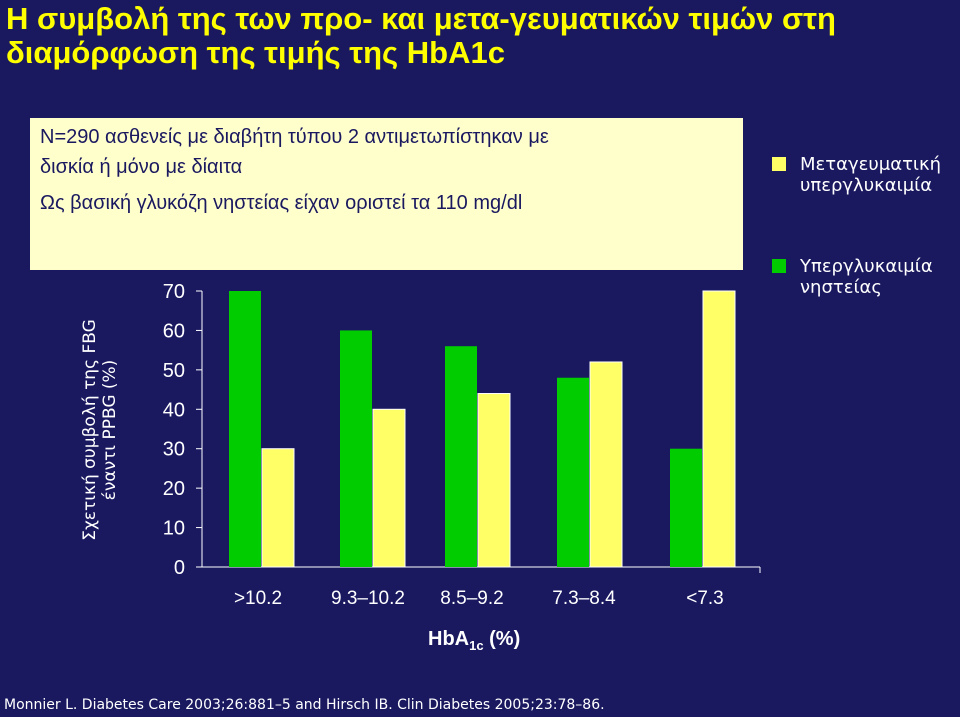 Image resolution: width=960 pixels, height=717 pixels. I want to click on legend-swatch-fbg, so click(779, 266).